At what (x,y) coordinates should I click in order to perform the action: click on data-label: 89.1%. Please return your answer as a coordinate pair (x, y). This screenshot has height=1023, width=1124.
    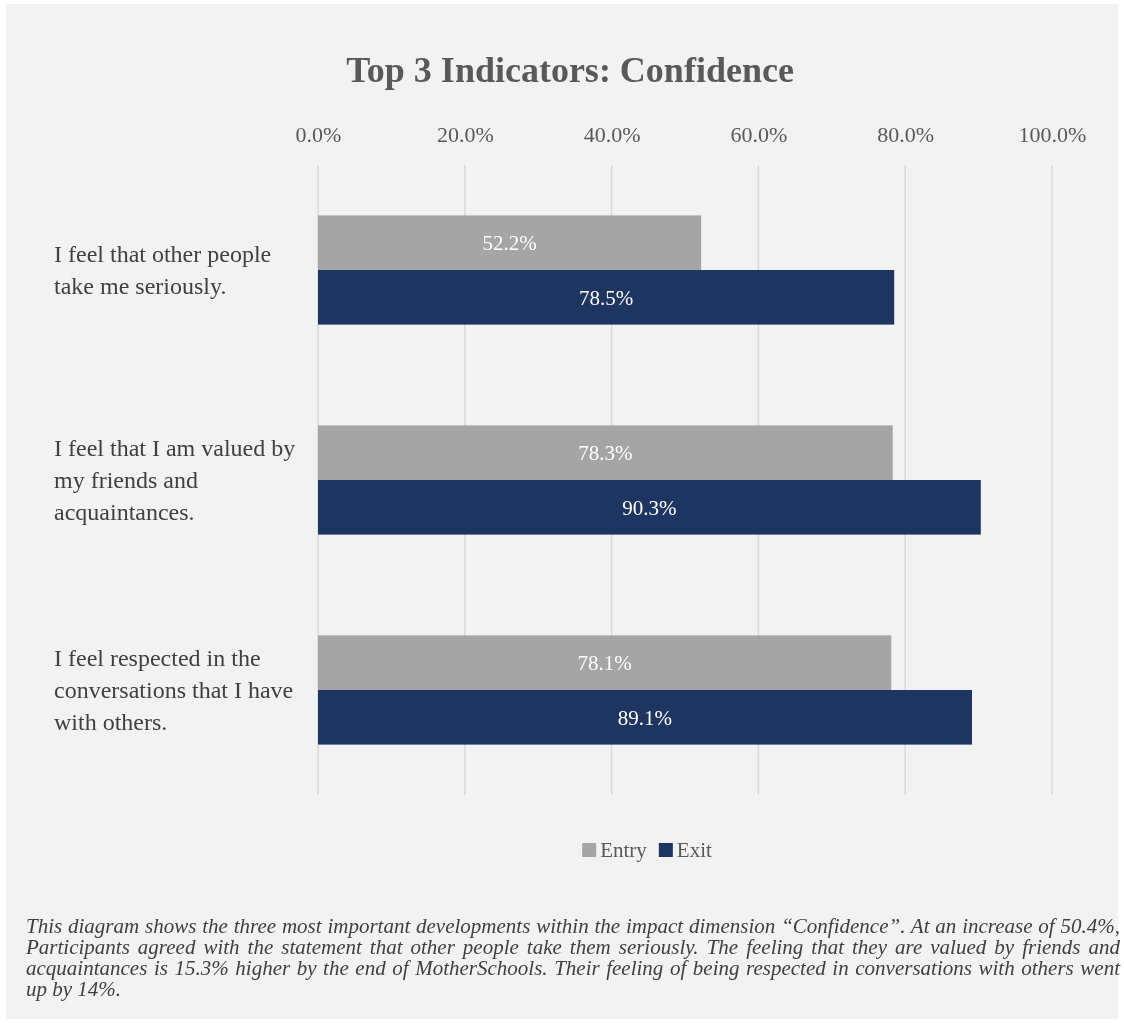
    Looking at the image, I should click on (645, 717).